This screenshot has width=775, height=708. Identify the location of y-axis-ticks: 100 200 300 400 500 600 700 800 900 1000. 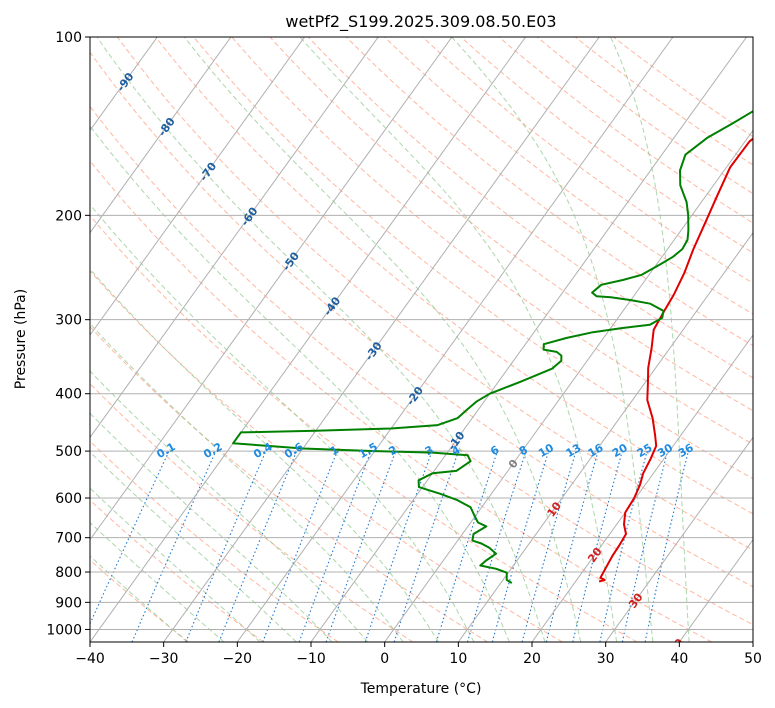
(68, 334).